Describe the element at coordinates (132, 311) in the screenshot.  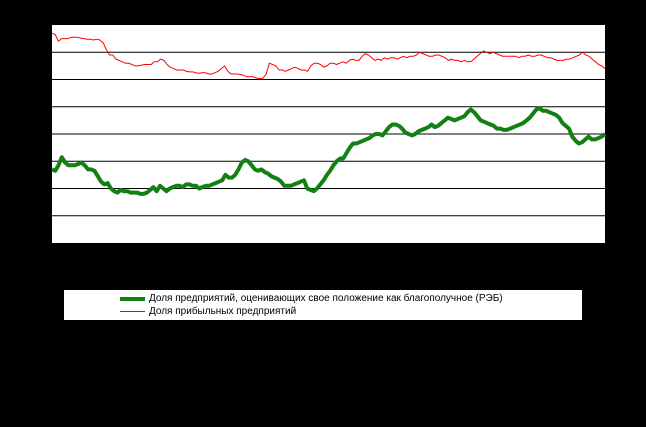
I see `legend-swatch-red` at that location.